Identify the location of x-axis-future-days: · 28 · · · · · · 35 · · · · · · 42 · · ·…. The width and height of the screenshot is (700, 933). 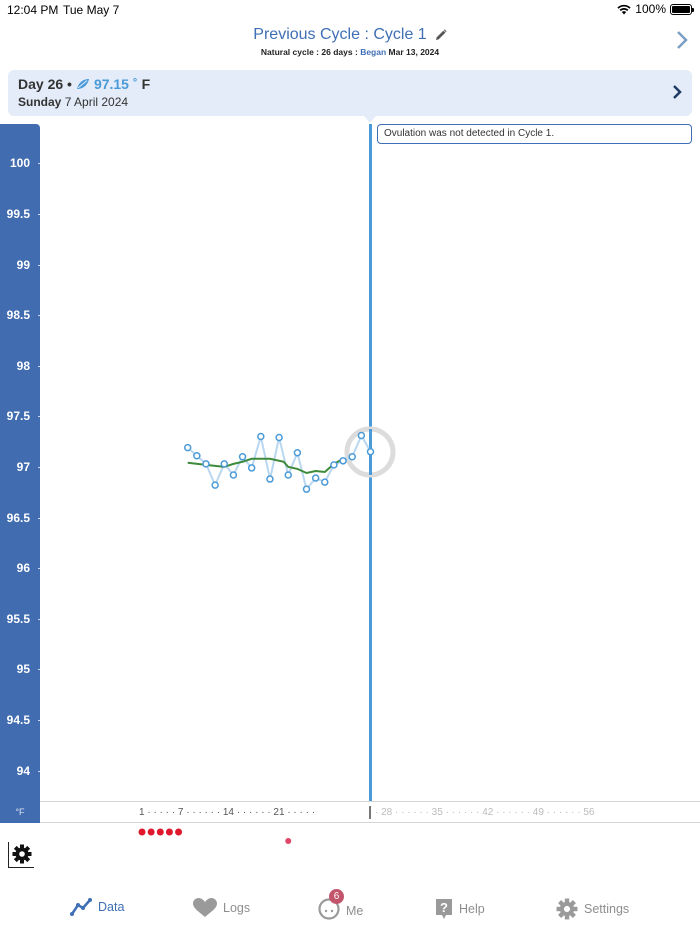
(485, 812).